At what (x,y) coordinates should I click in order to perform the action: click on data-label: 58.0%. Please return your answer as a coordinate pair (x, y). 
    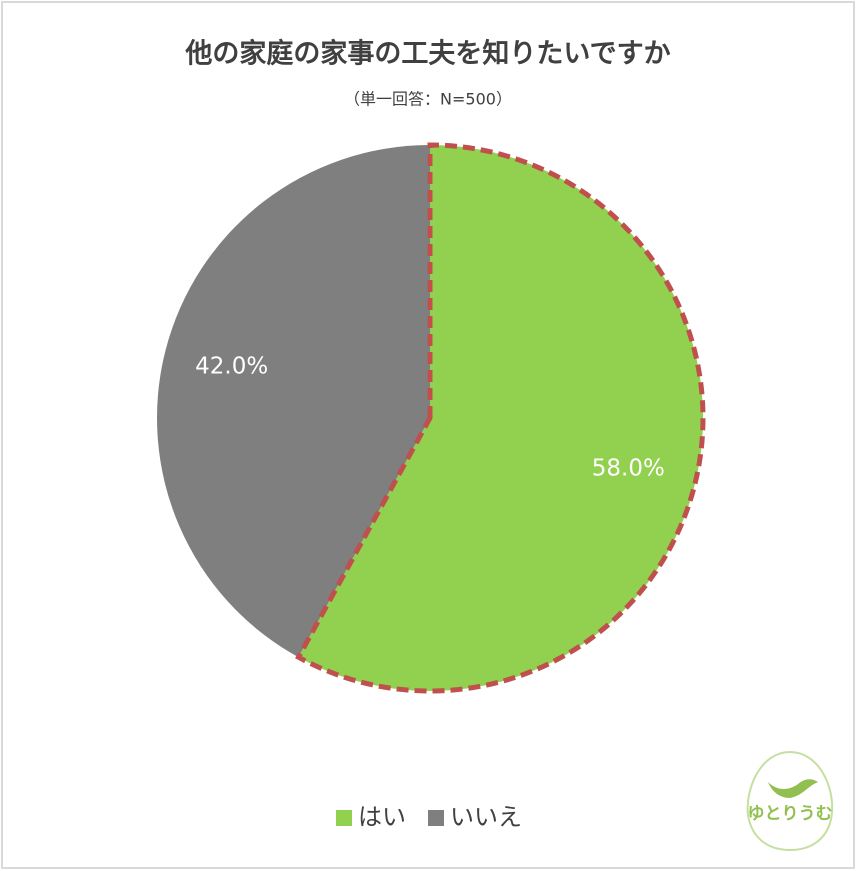
    Looking at the image, I should click on (628, 468).